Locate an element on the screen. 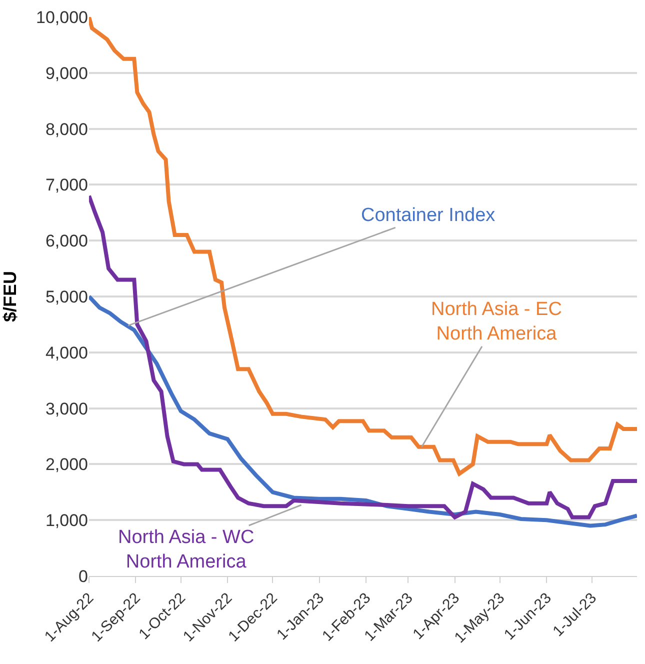 Image resolution: width=645 pixels, height=664 pixels. y-tick-label: 0 is located at coordinates (83, 576).